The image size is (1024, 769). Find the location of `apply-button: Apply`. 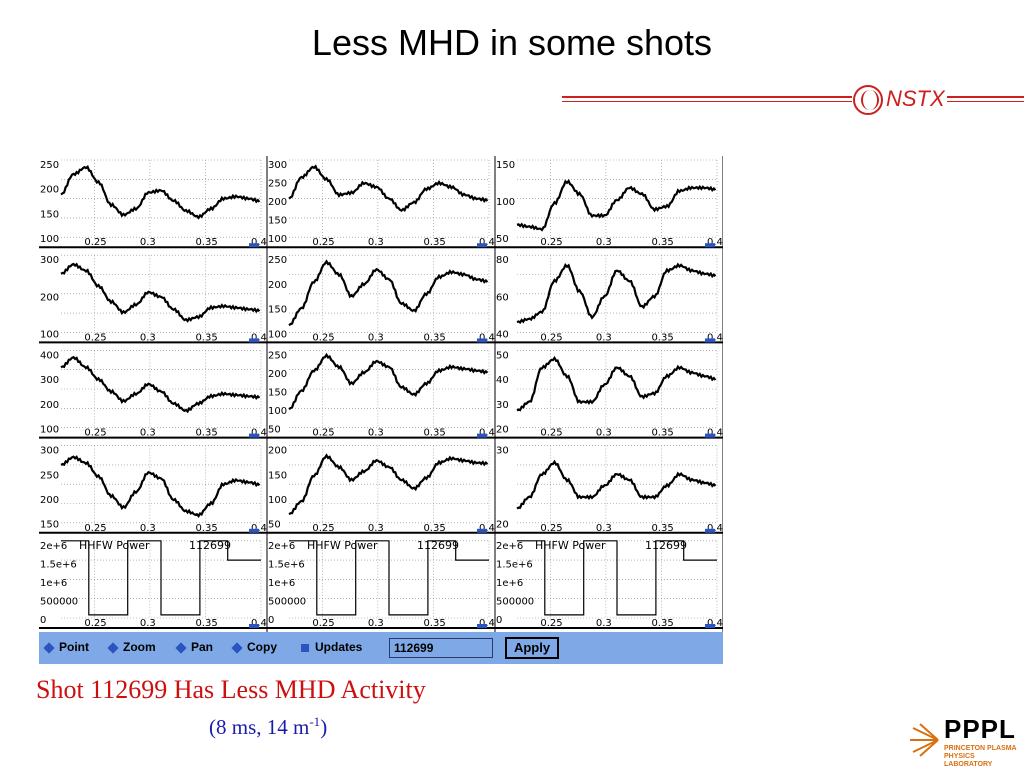

apply-button: Apply is located at coordinates (532, 648).